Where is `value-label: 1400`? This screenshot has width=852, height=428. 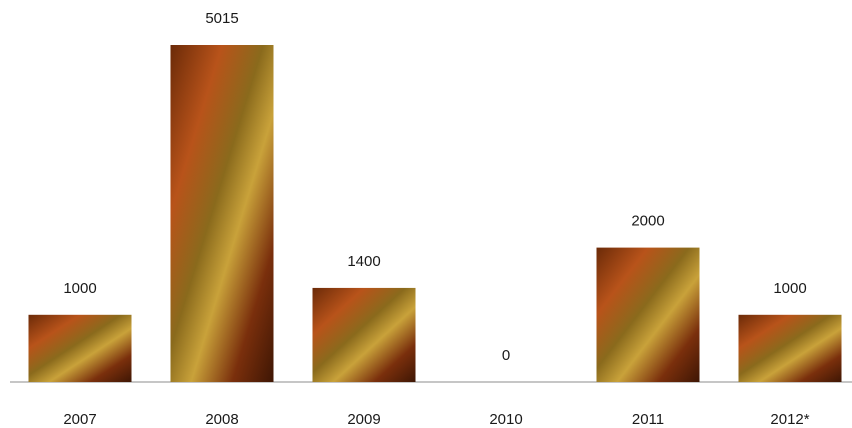 value-label: 1400 is located at coordinates (363, 261).